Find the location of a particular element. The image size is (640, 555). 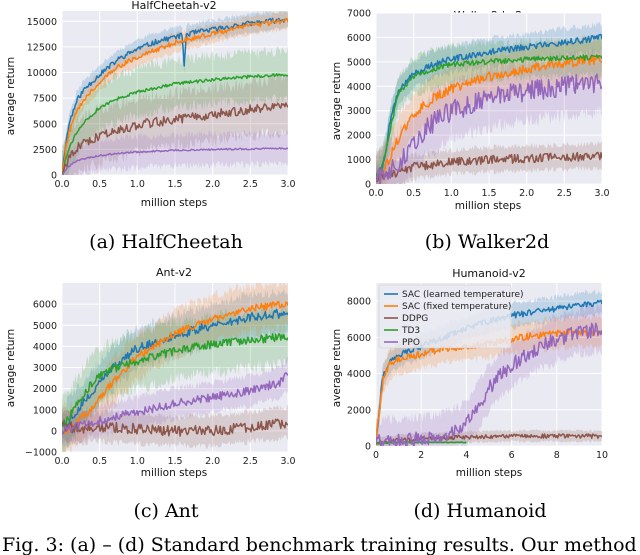

panel-caption: (b) Walker2d is located at coordinates (487, 242).